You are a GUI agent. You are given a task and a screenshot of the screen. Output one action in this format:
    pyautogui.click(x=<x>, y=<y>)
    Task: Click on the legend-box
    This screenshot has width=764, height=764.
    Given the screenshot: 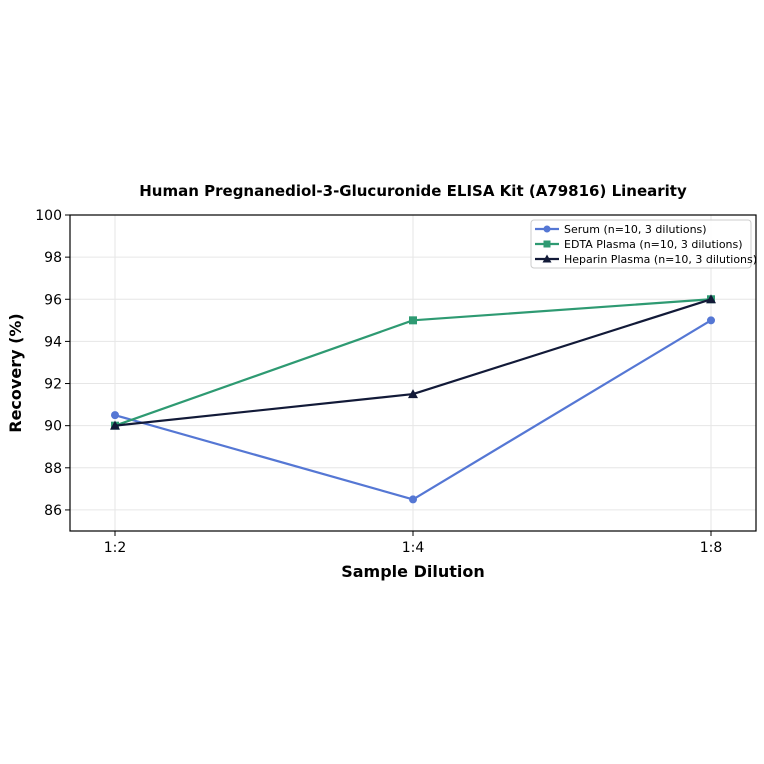 What is the action you would take?
    pyautogui.click(x=641, y=244)
    